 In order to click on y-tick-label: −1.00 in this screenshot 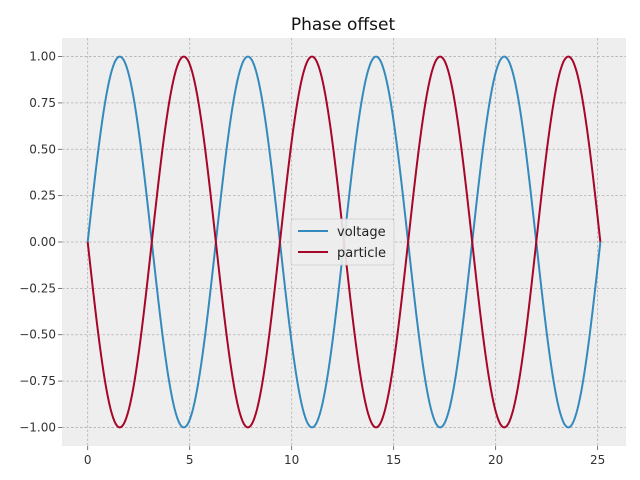, I will do `click(37, 427)`.